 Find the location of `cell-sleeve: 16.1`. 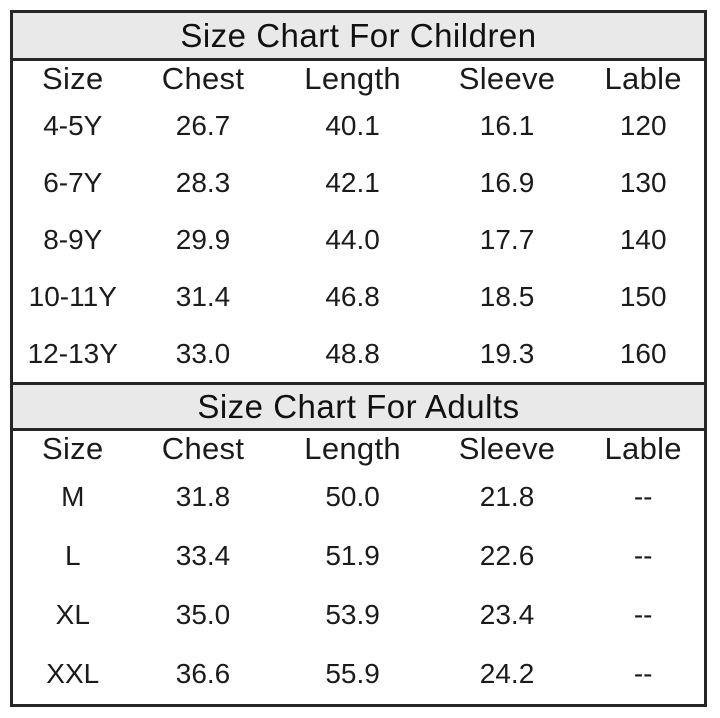

cell-sleeve: 16.1 is located at coordinates (507, 125).